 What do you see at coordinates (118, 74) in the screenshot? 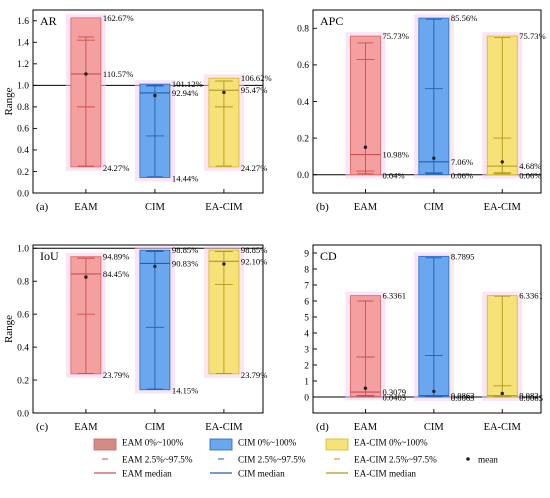
I see `median-label: 110.57%` at bounding box center [118, 74].